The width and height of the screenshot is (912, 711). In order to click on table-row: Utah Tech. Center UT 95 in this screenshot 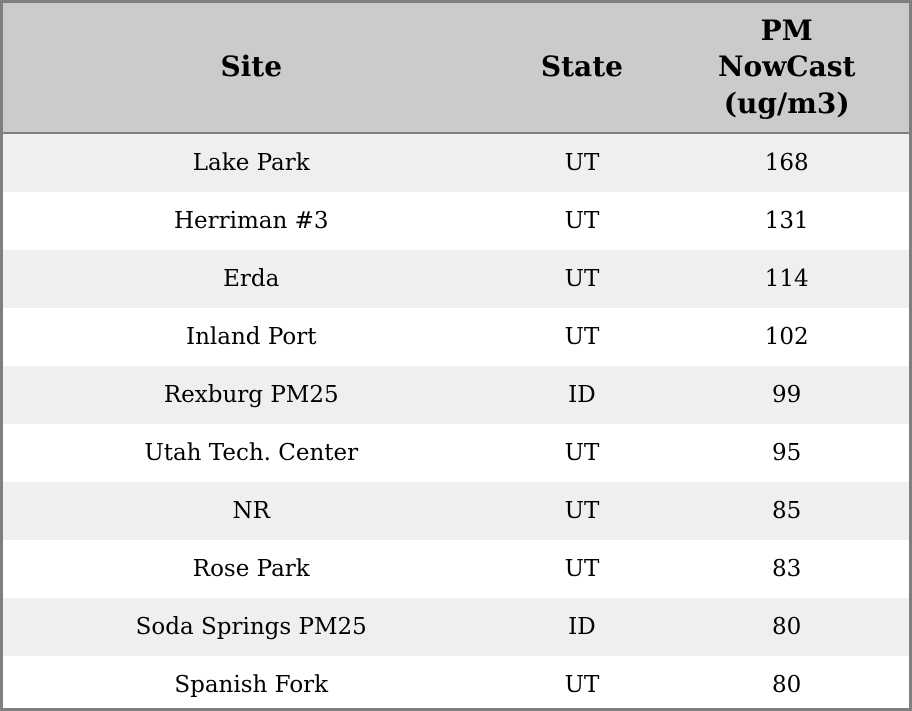, I will do `click(456, 453)`.